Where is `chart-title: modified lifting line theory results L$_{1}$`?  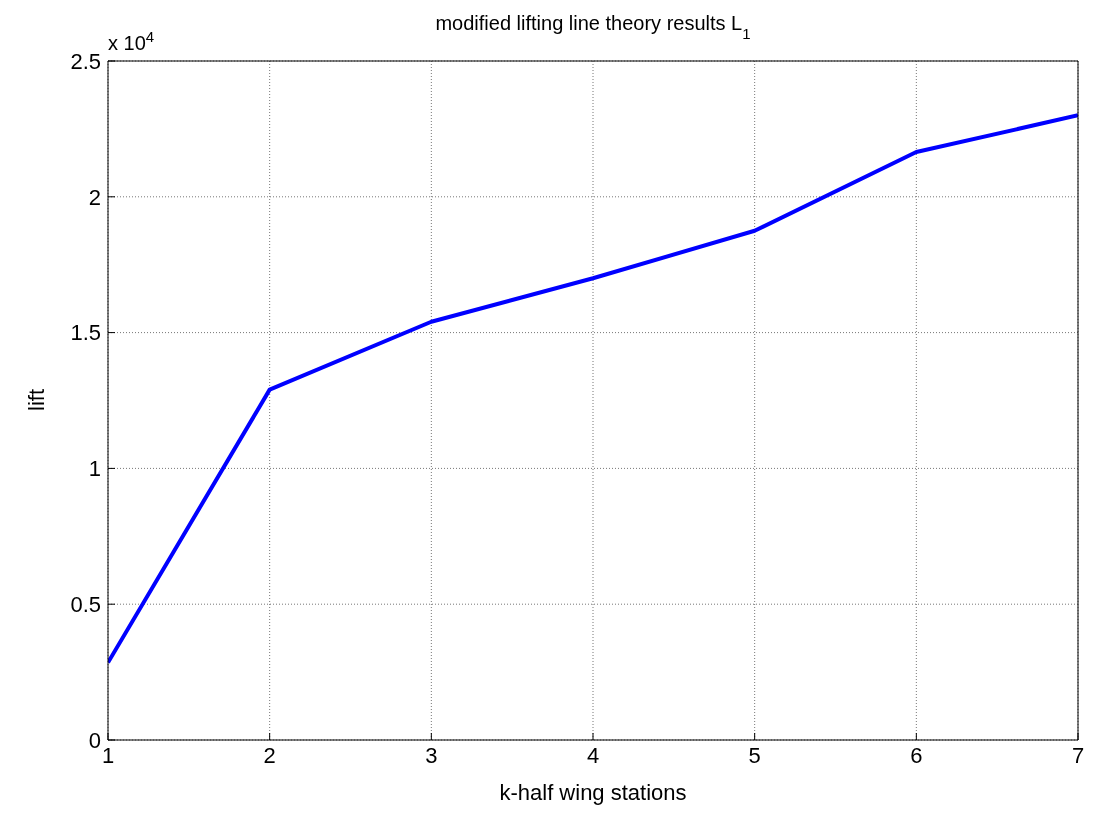
chart-title: modified lifting line theory results L$_{1}$ is located at coordinates (593, 27).